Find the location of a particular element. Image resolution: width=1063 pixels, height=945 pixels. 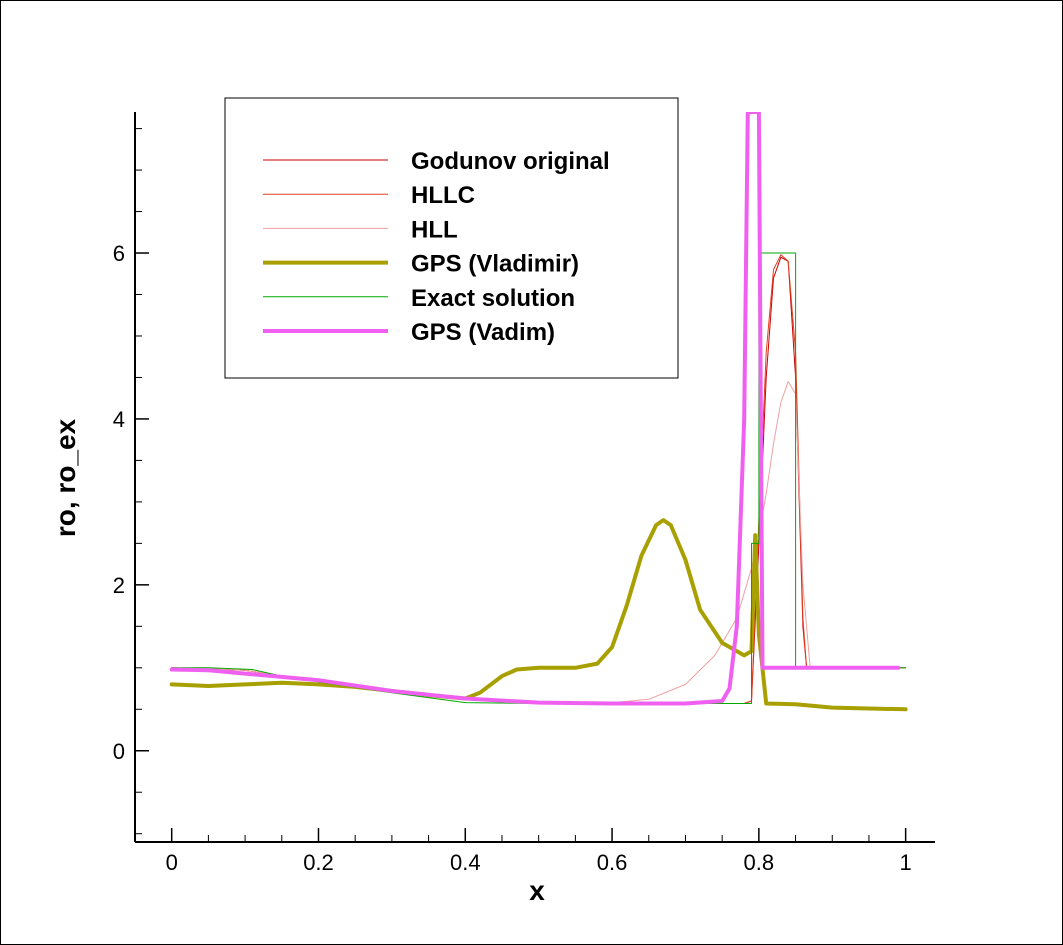

x-tick-label: 0 is located at coordinates (172, 862).